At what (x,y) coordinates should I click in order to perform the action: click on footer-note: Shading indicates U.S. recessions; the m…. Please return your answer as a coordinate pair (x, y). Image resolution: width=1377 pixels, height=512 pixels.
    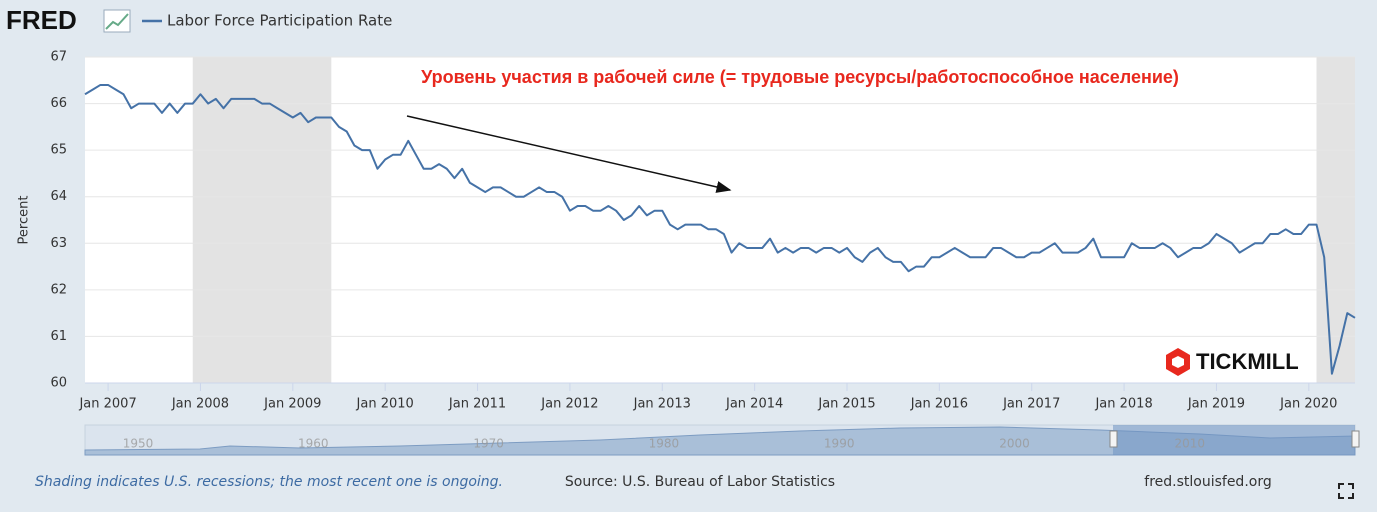
    Looking at the image, I should click on (269, 482).